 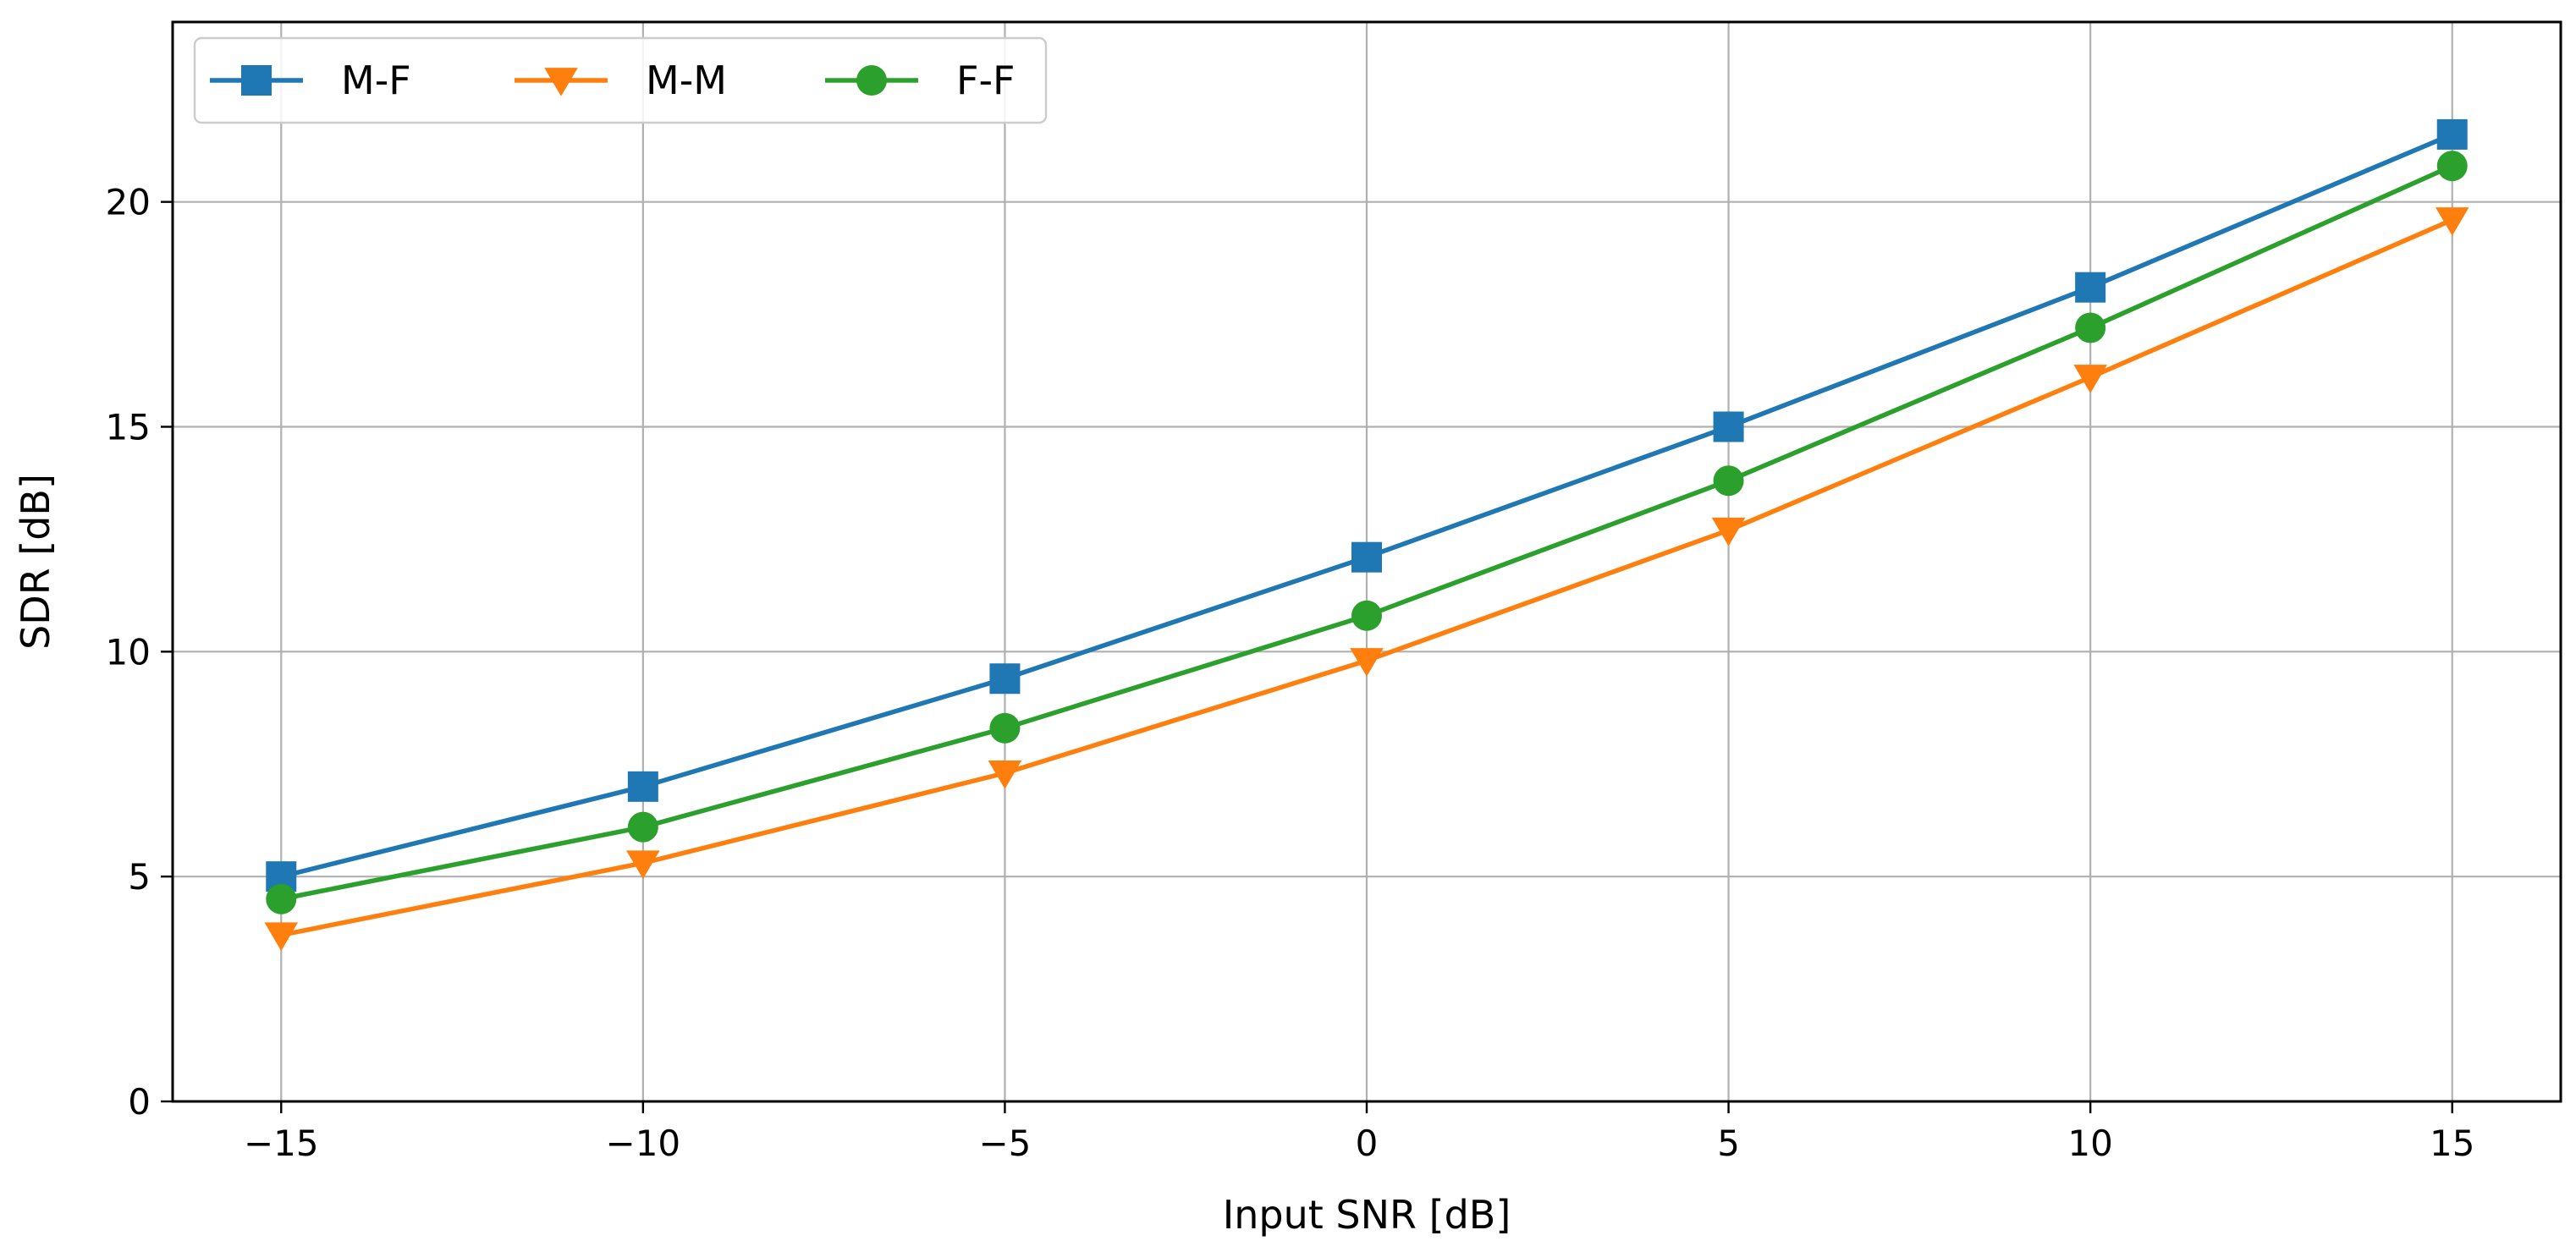 What do you see at coordinates (871, 80) in the screenshot?
I see `legend-marker-f-f` at bounding box center [871, 80].